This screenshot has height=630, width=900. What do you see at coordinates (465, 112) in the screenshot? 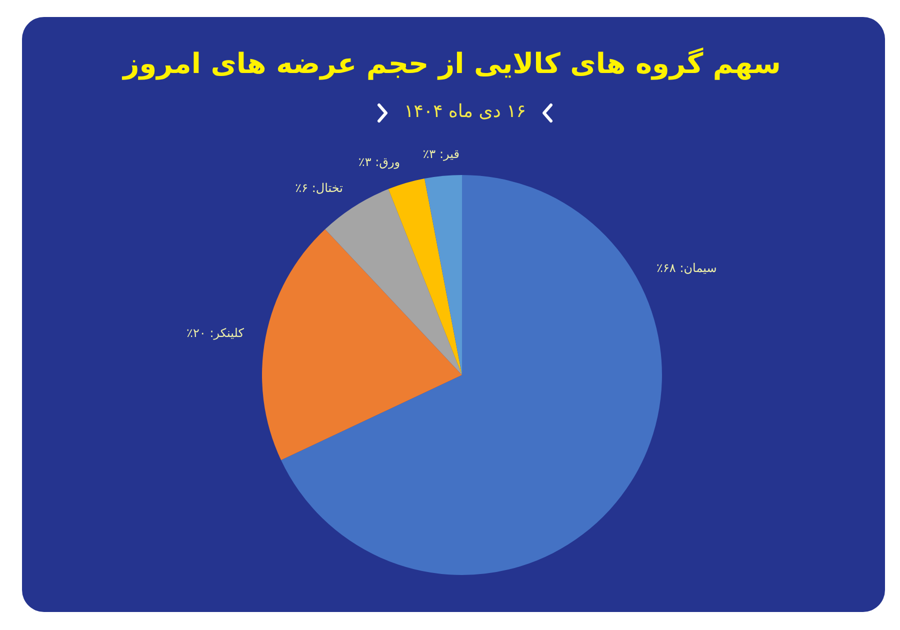
I see `subtitle: ۱۶ دی ماه ۱۴۰۴` at bounding box center [465, 112].